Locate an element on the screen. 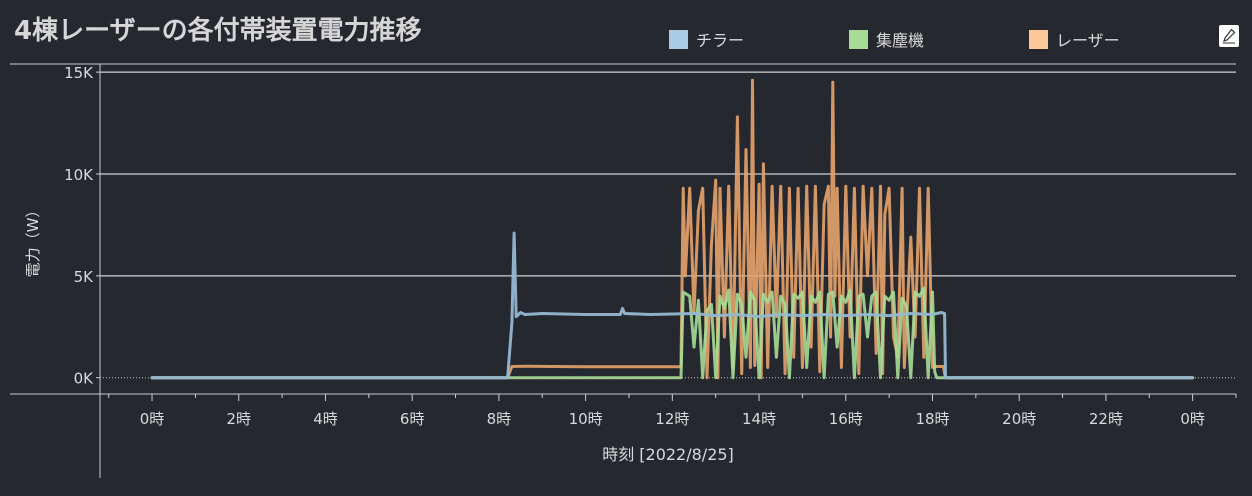  legend-item-dust-collector: 集塵機 is located at coordinates (886, 39).